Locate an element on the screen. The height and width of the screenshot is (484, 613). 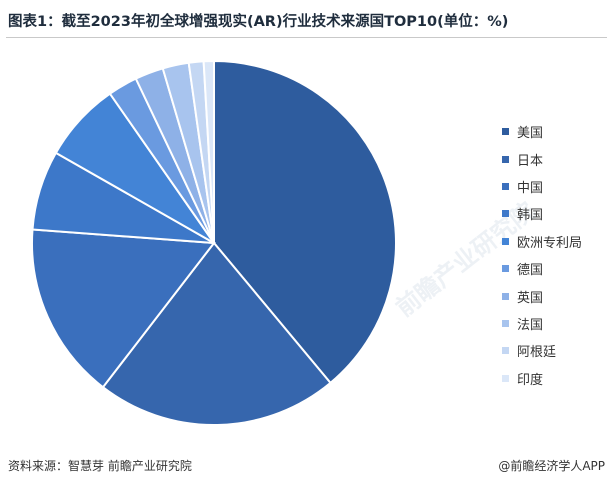
legend-item: 阿根廷 is located at coordinates (542, 350).